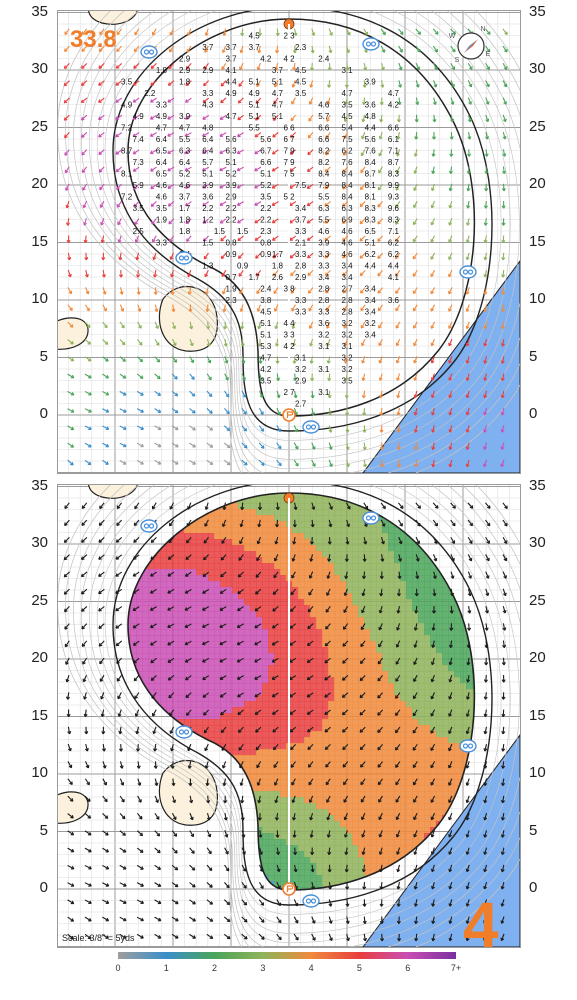 The width and height of the screenshot is (577, 1000). What do you see at coordinates (537, 126) in the screenshot?
I see `y-axis-label: 25` at bounding box center [537, 126].